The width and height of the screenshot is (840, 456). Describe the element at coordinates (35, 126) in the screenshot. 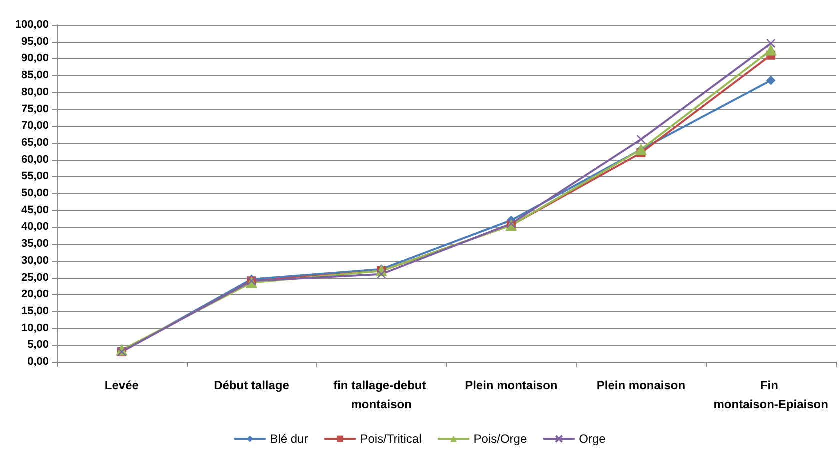

I see `y-tick-label: 70,00` at that location.